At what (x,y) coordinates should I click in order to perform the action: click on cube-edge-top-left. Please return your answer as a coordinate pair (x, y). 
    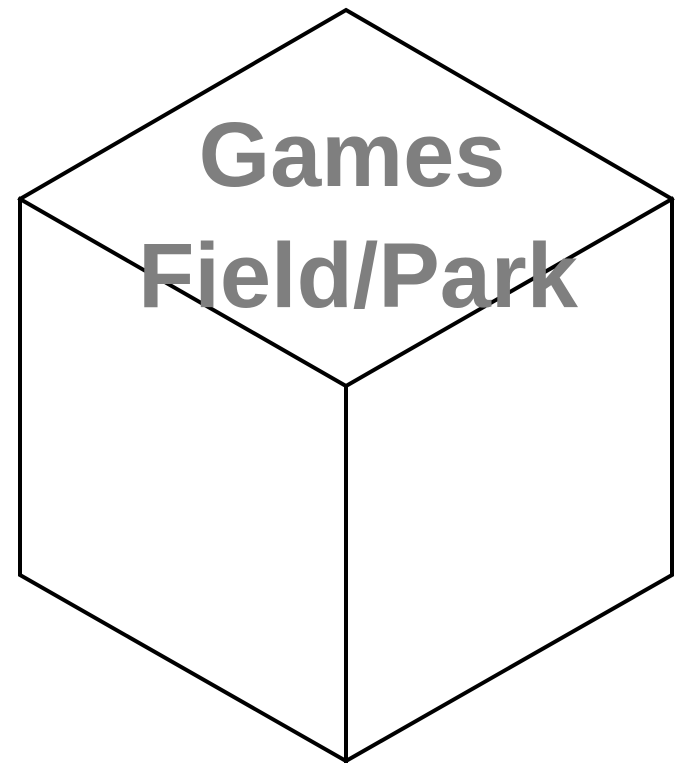
    Looking at the image, I should click on (183, 292).